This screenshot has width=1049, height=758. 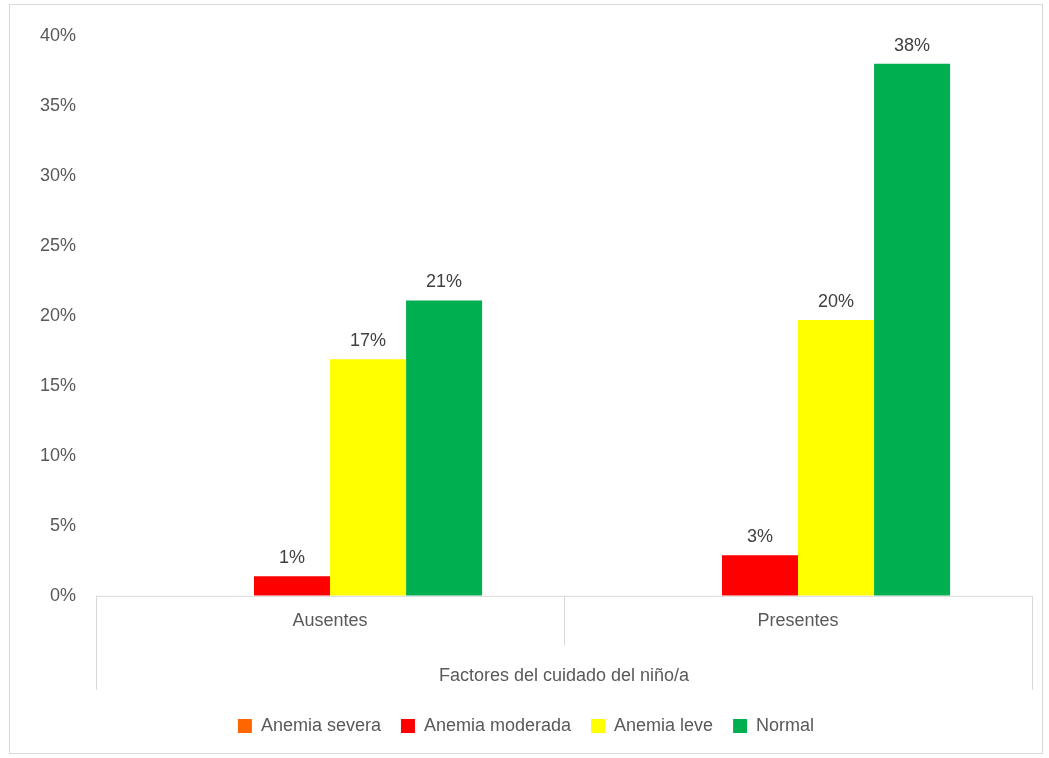 What do you see at coordinates (291, 557) in the screenshot?
I see `data-label: 1%` at bounding box center [291, 557].